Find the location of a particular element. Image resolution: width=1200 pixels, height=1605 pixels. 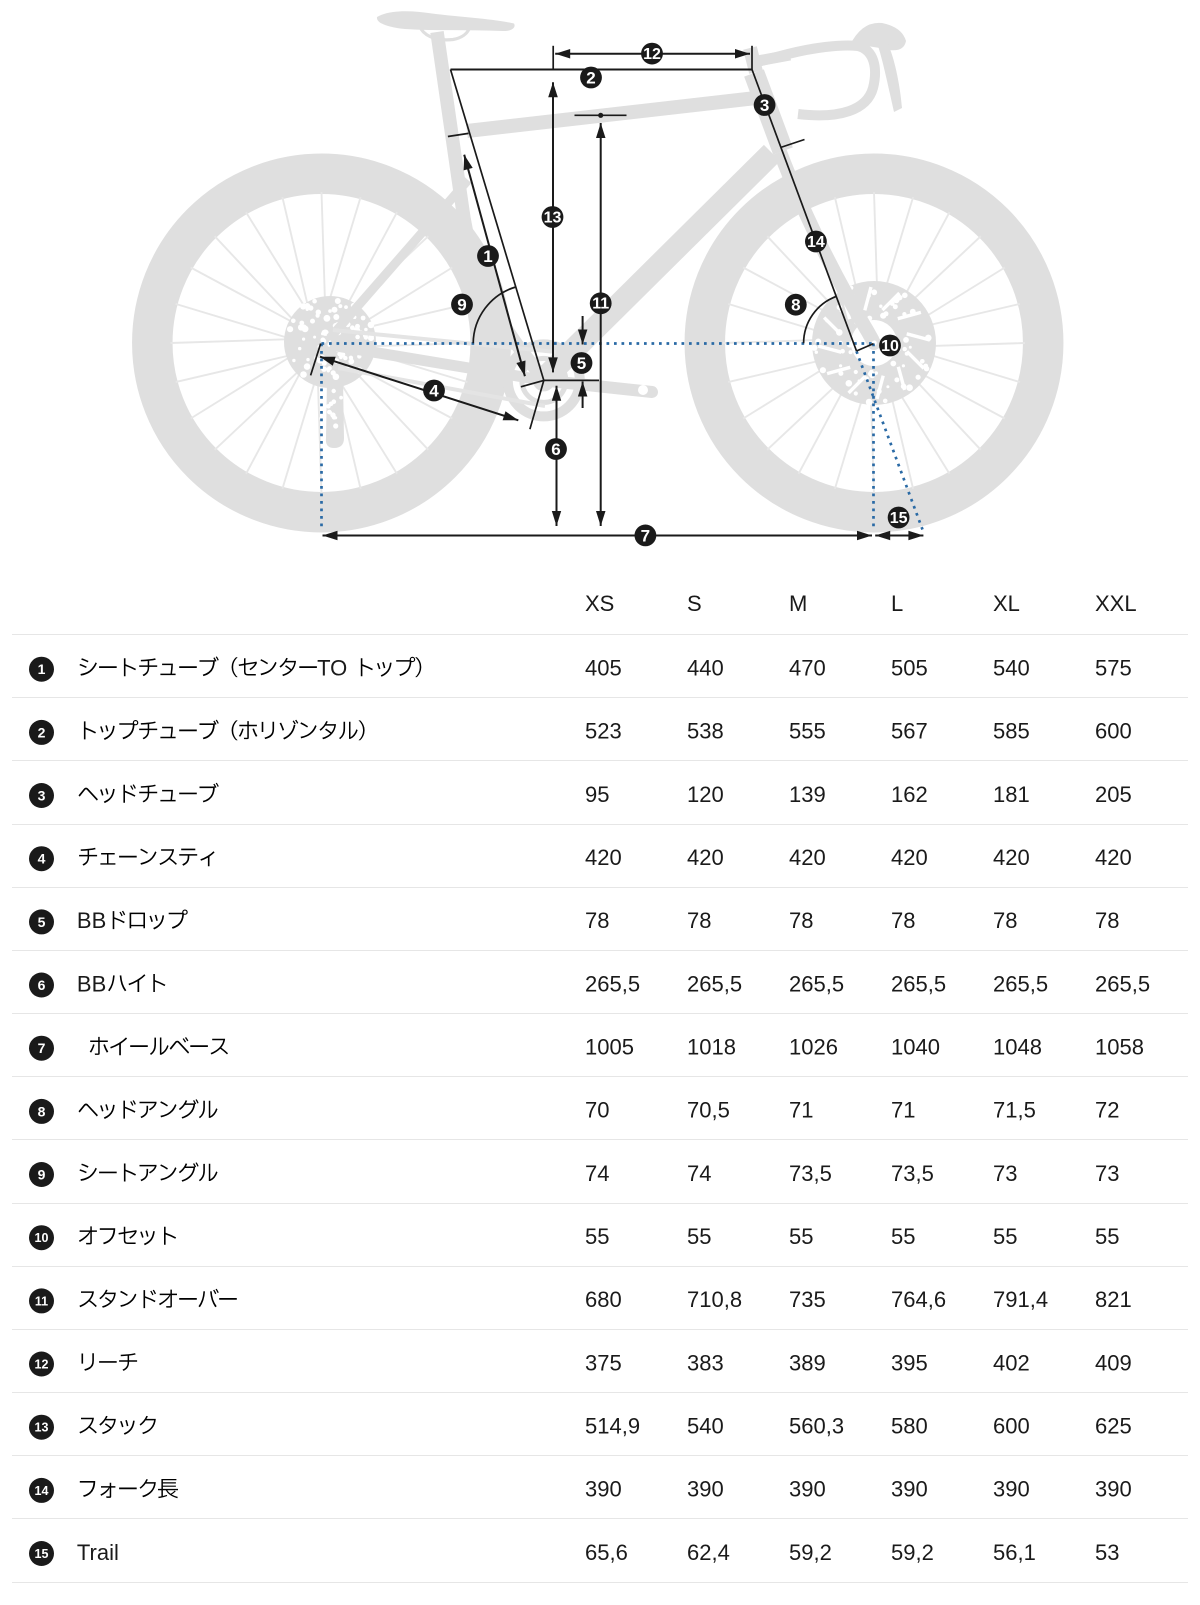

svg-text: 11 is located at coordinates (600, 304).